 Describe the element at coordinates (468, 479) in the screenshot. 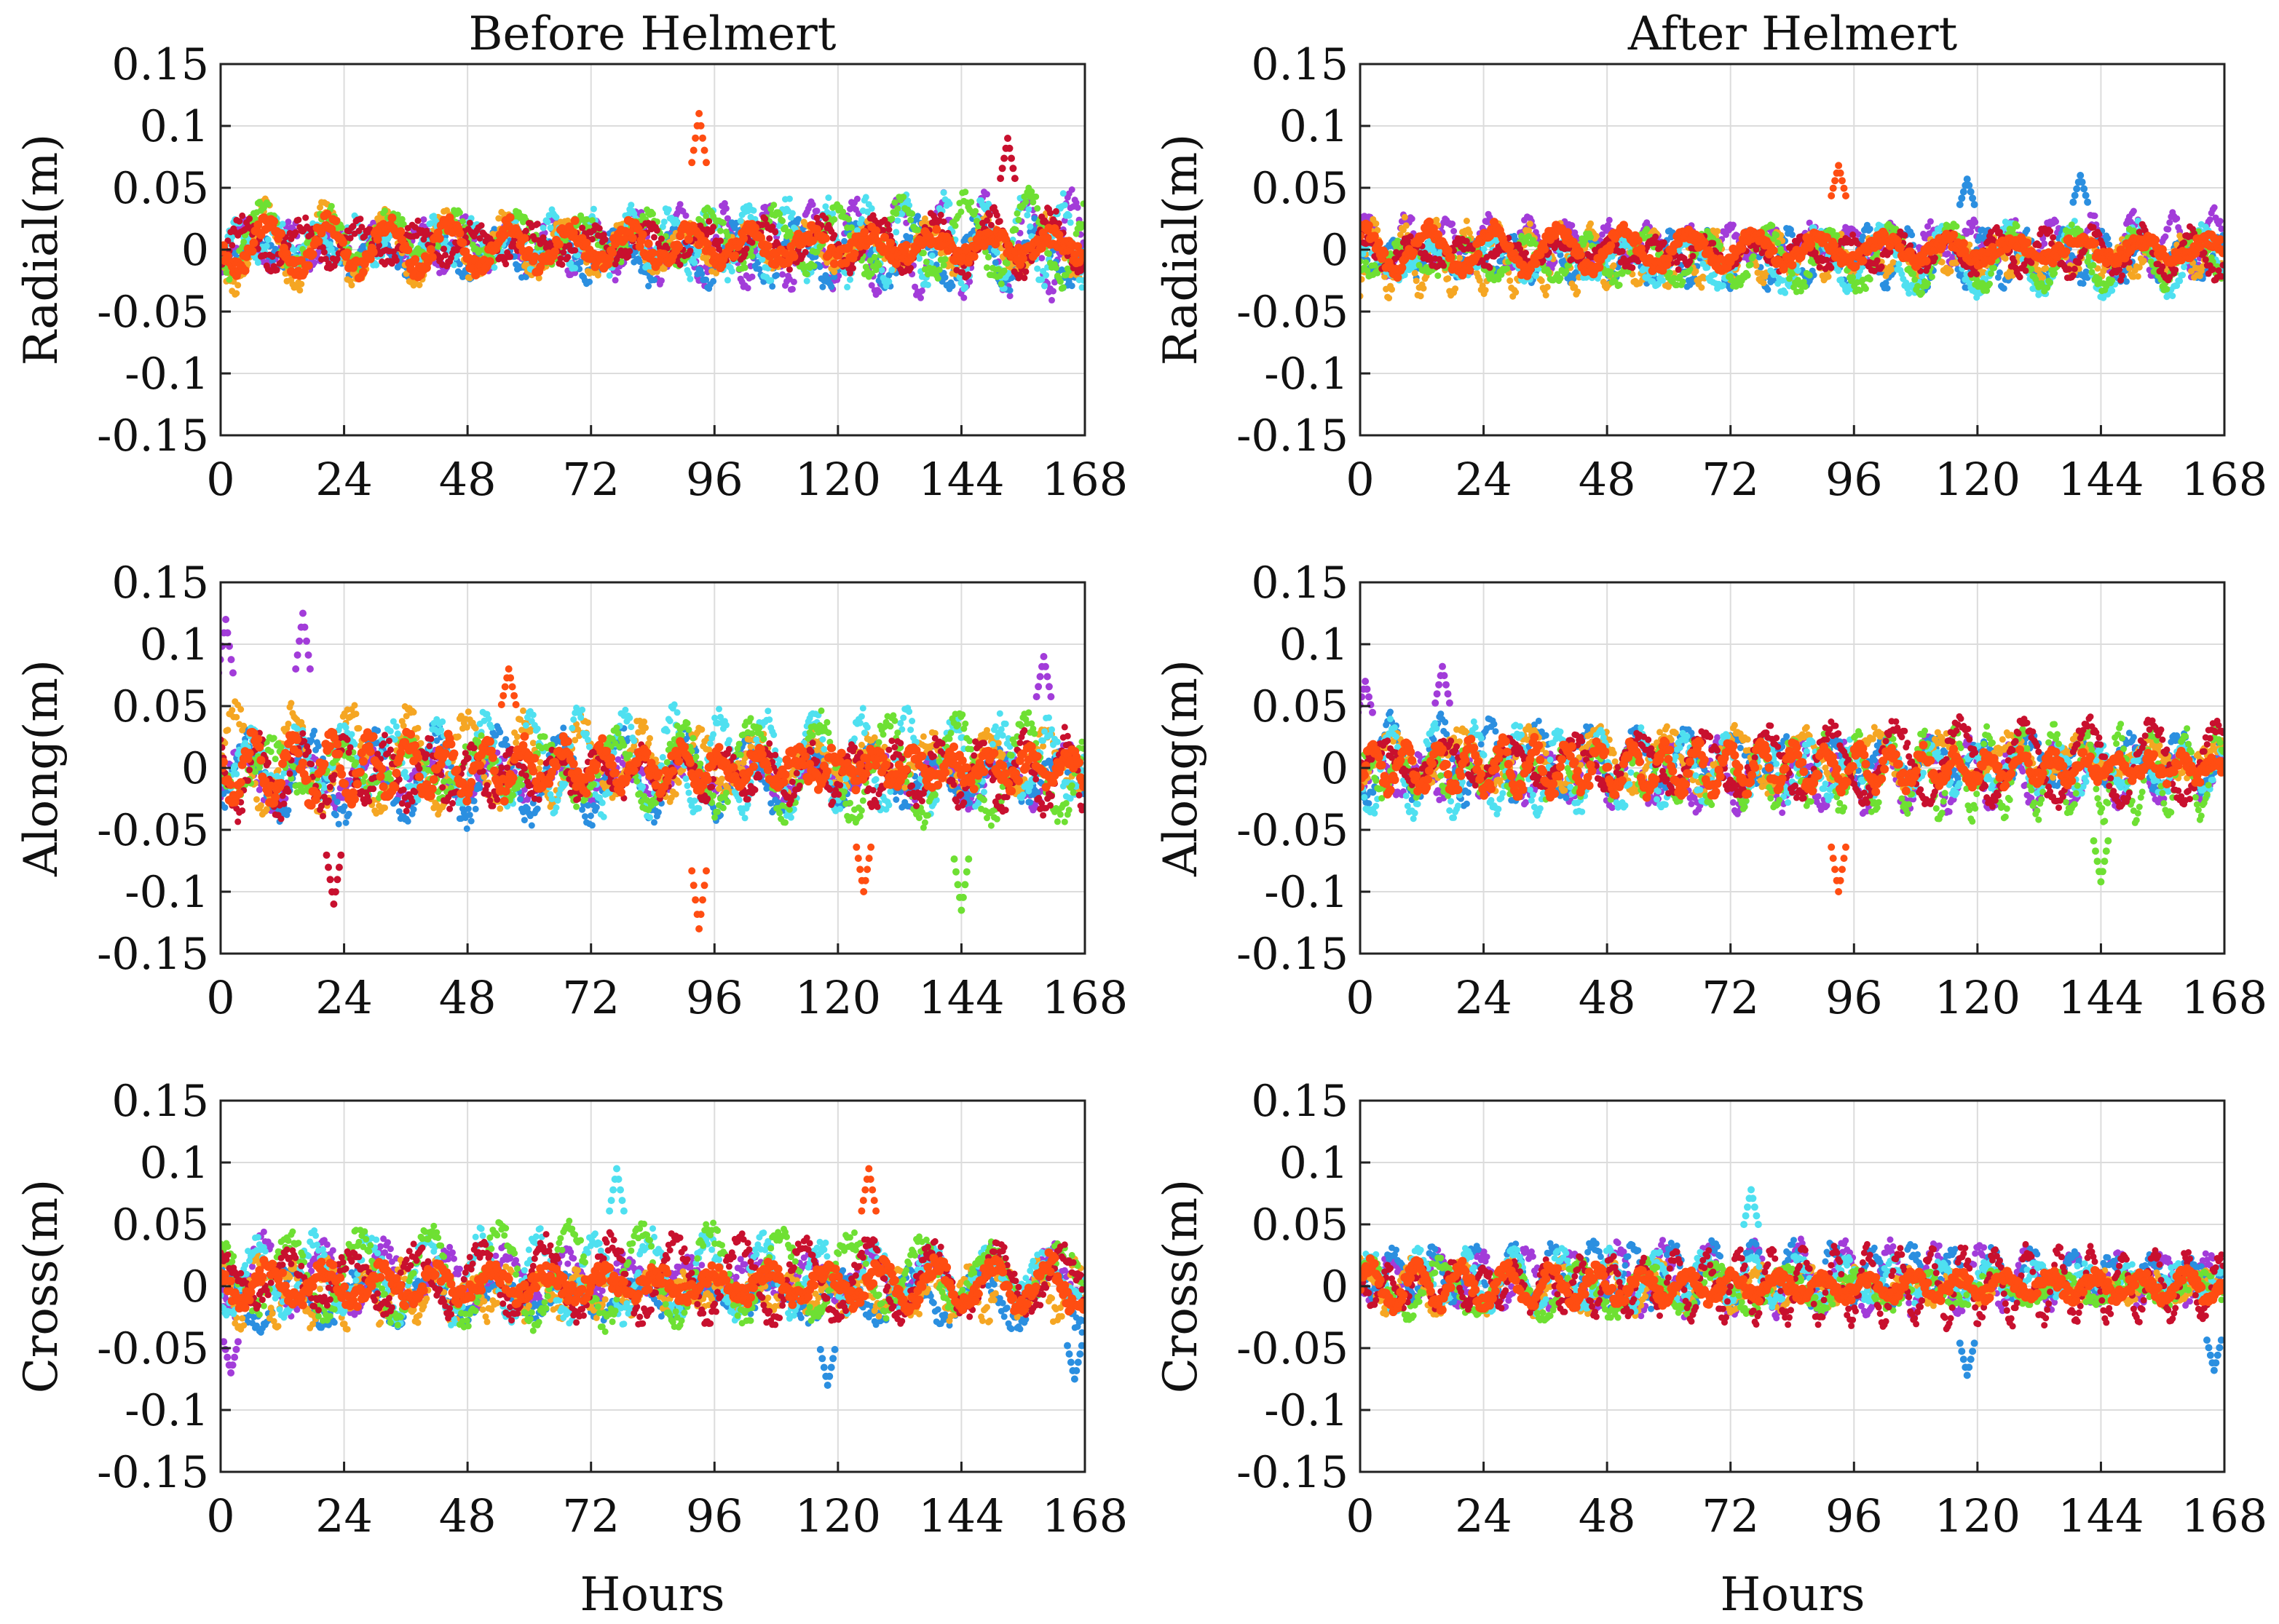

I see `x-tick-label: 48` at that location.